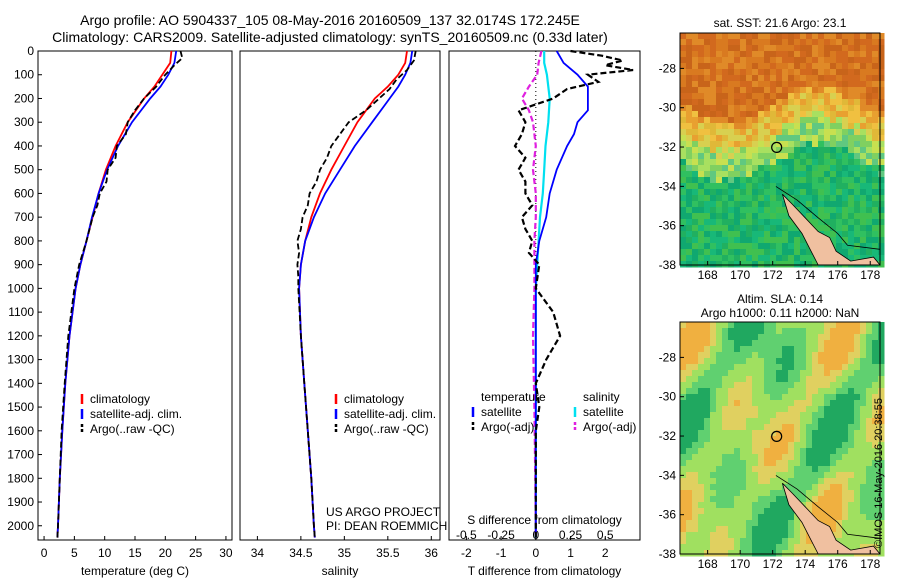 Image resolution: width=900 pixels, height=580 pixels. Describe the element at coordinates (340, 571) in the screenshot. I see `salinity-axis-label: salinity` at that location.